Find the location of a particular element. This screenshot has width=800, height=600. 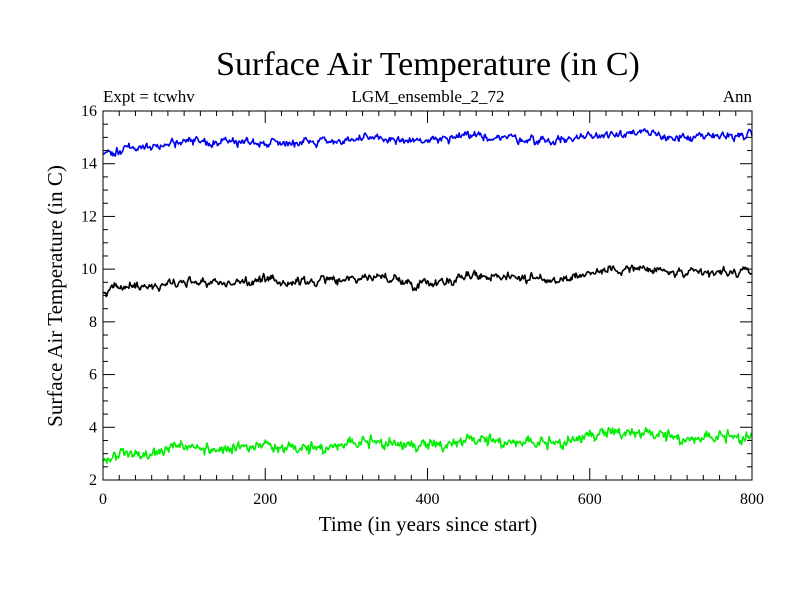

y-tick-label: 12 is located at coordinates (89, 216).